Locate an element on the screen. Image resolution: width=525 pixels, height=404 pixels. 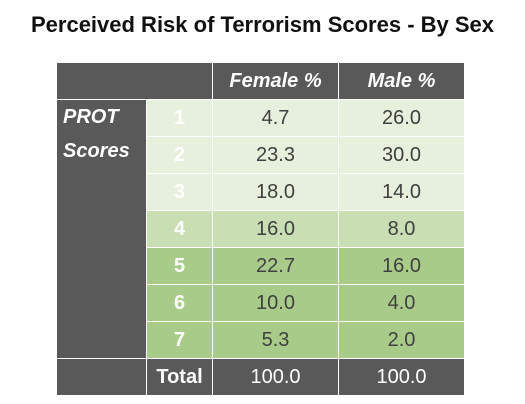
row-group-label-line: Scores is located at coordinates (96, 151).